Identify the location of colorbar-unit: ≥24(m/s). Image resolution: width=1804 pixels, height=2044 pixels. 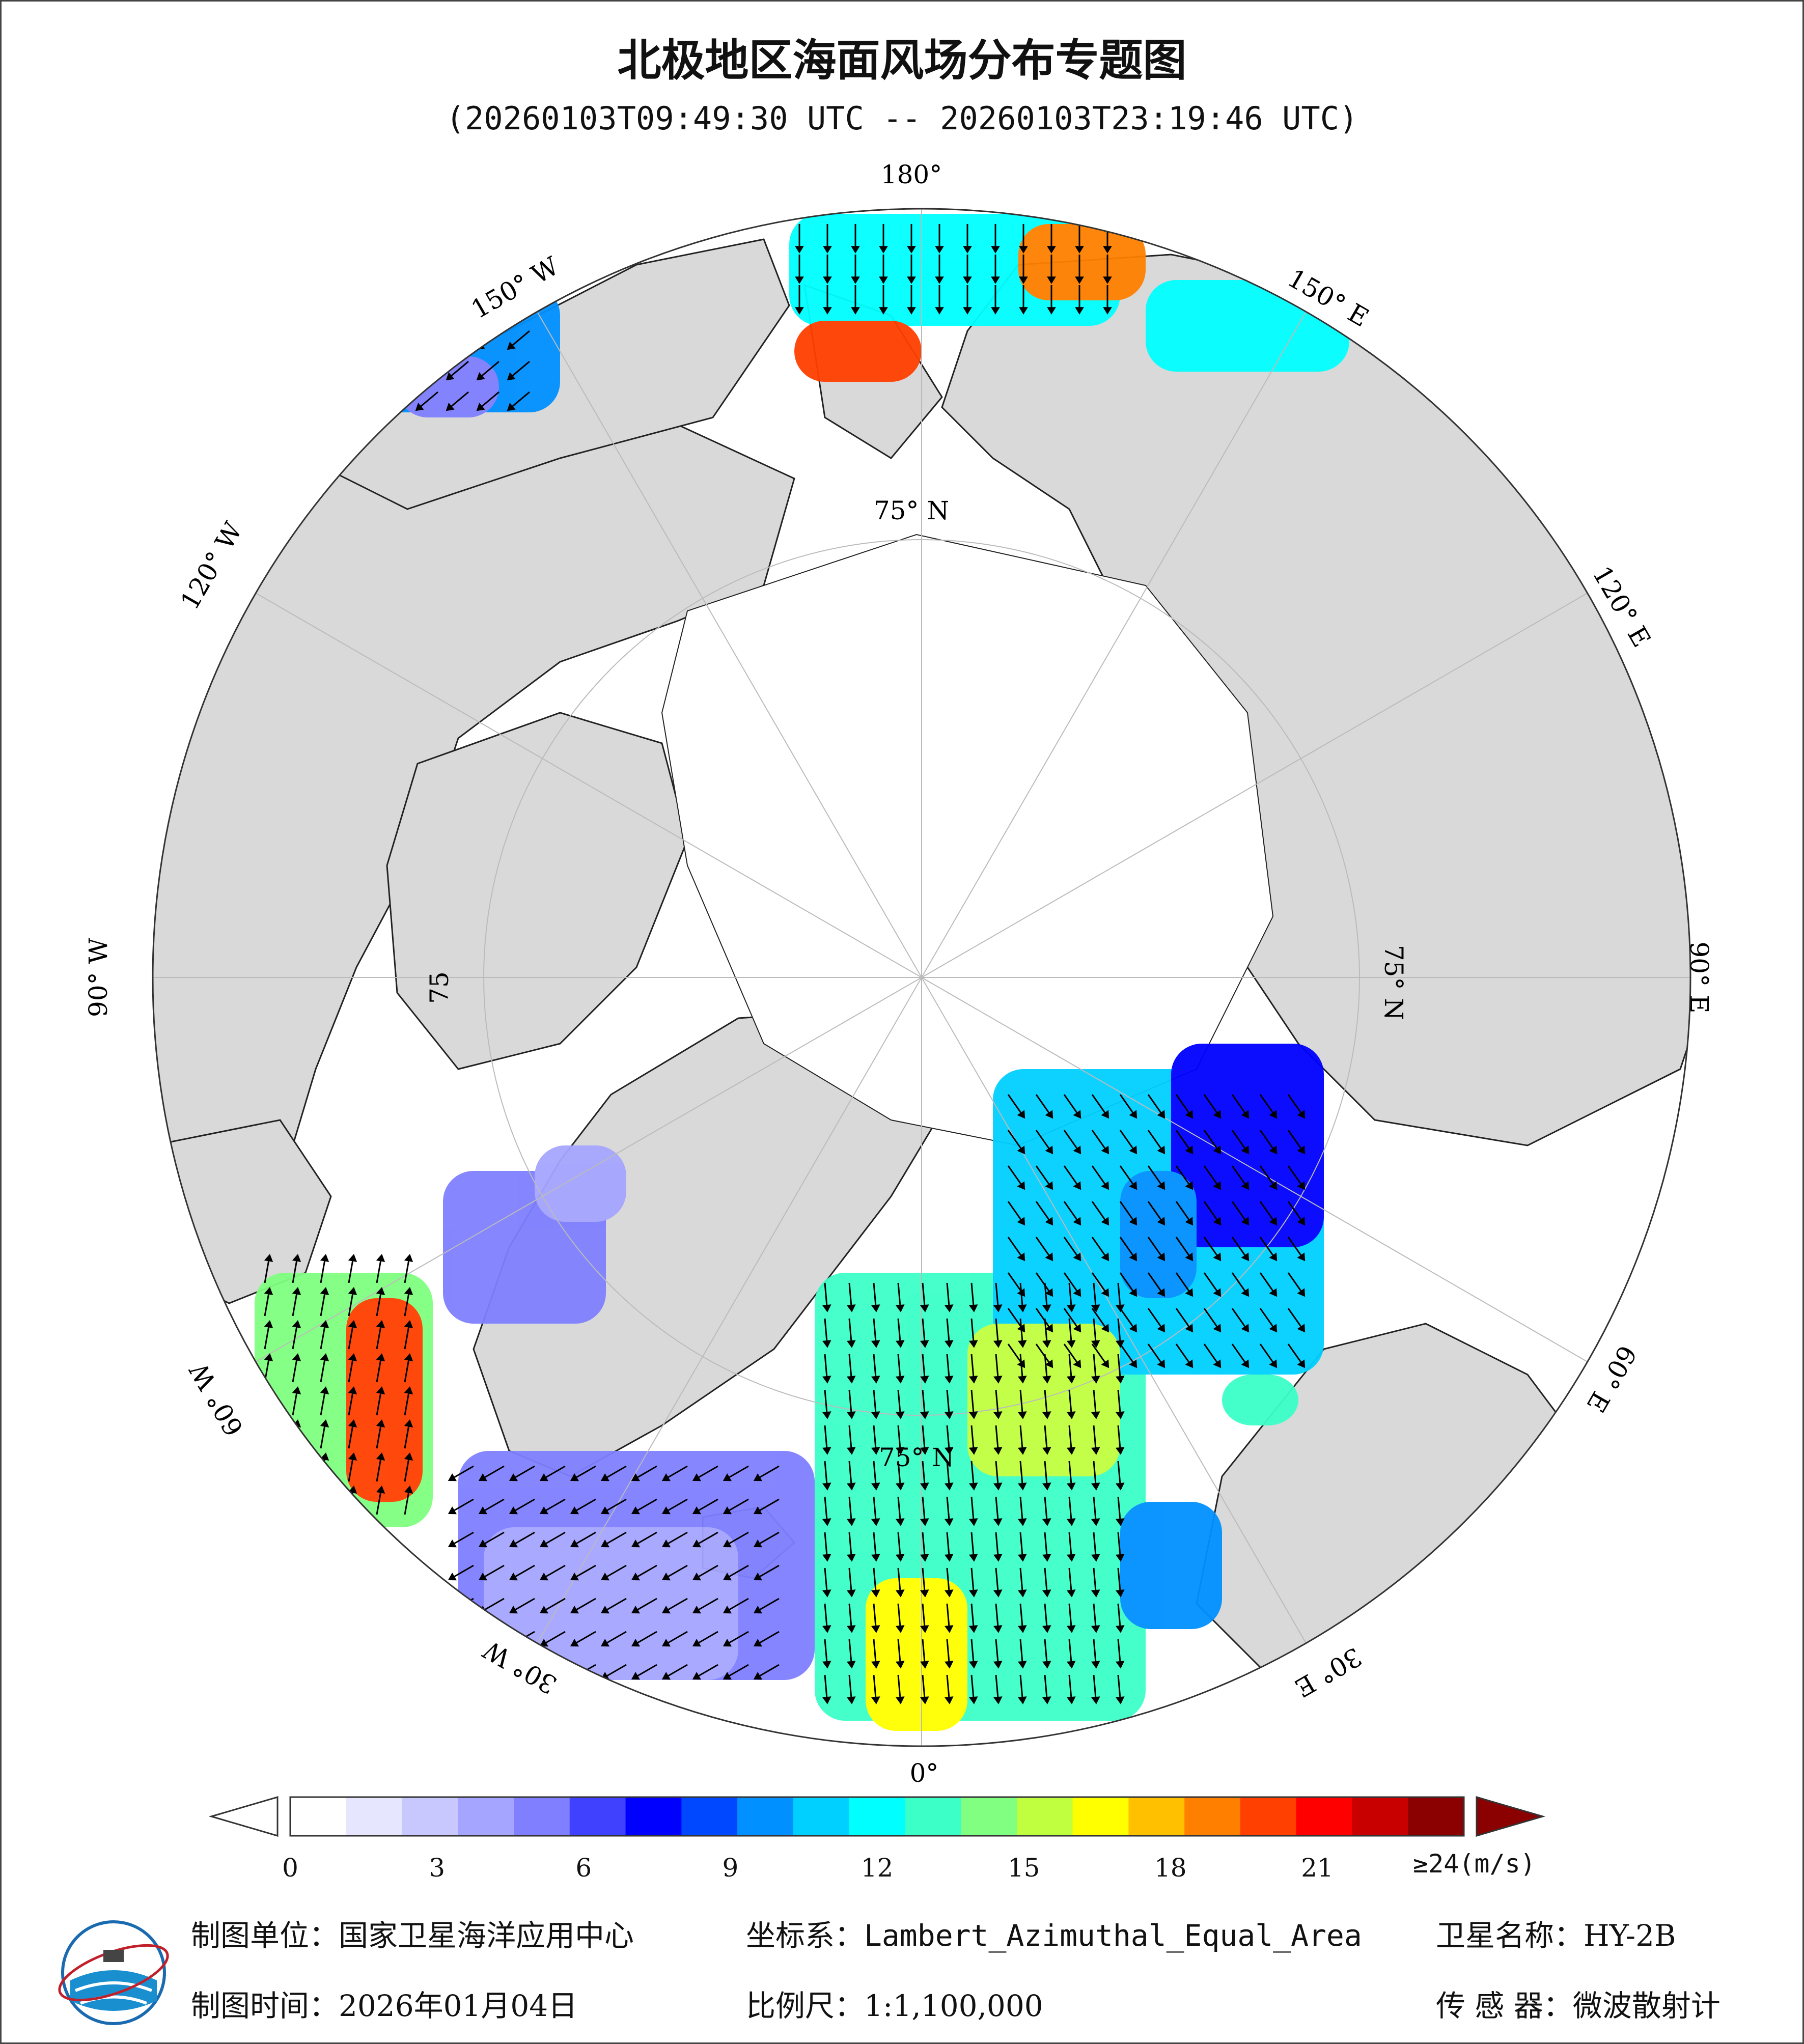
(1474, 1864).